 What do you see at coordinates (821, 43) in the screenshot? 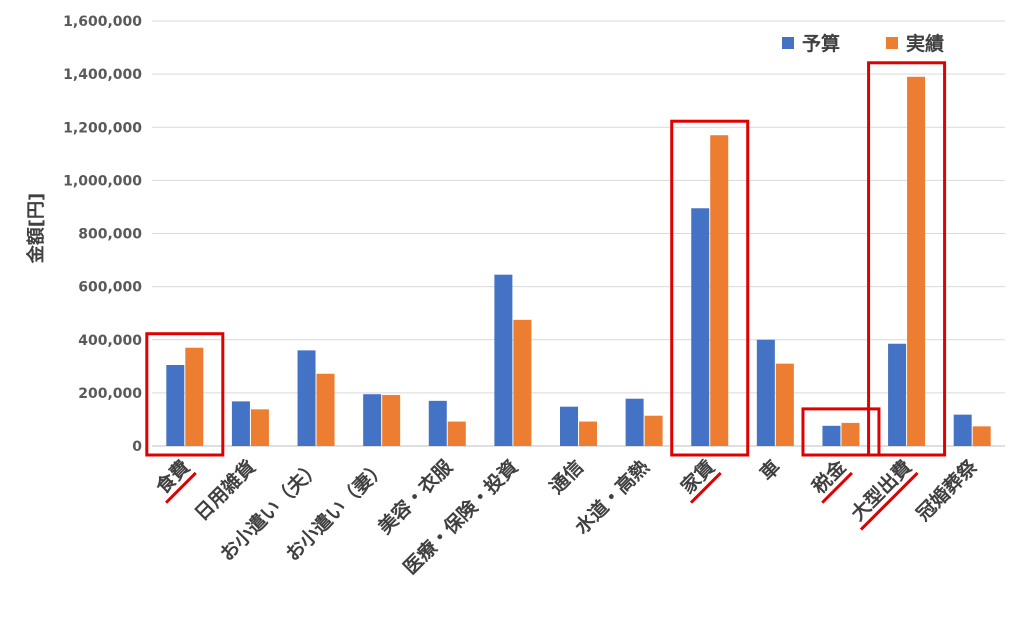
I see `legend-label: 予算` at bounding box center [821, 43].